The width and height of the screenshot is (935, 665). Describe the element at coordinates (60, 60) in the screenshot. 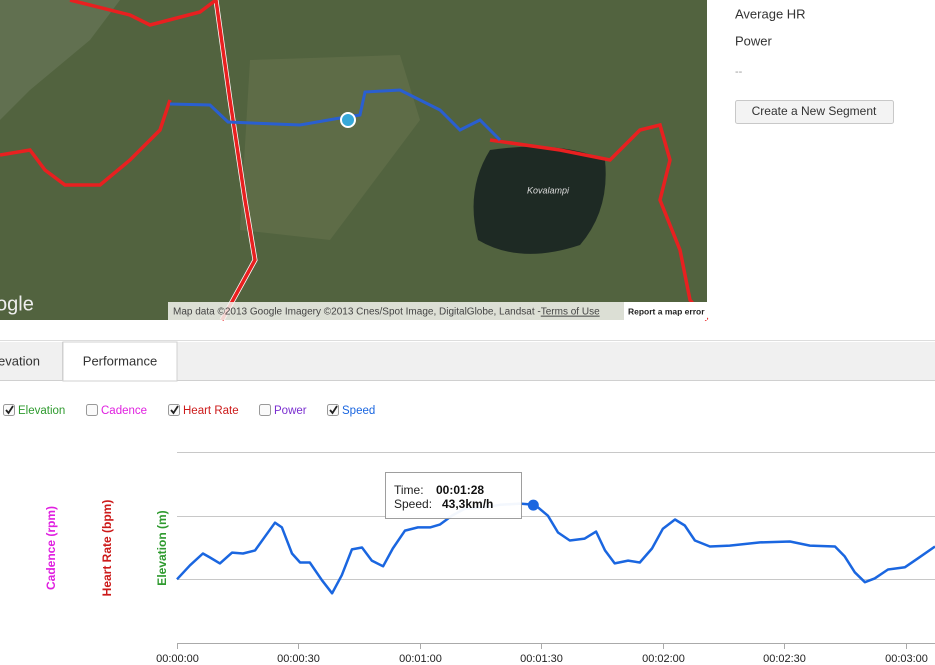

I see `map-clearing` at that location.